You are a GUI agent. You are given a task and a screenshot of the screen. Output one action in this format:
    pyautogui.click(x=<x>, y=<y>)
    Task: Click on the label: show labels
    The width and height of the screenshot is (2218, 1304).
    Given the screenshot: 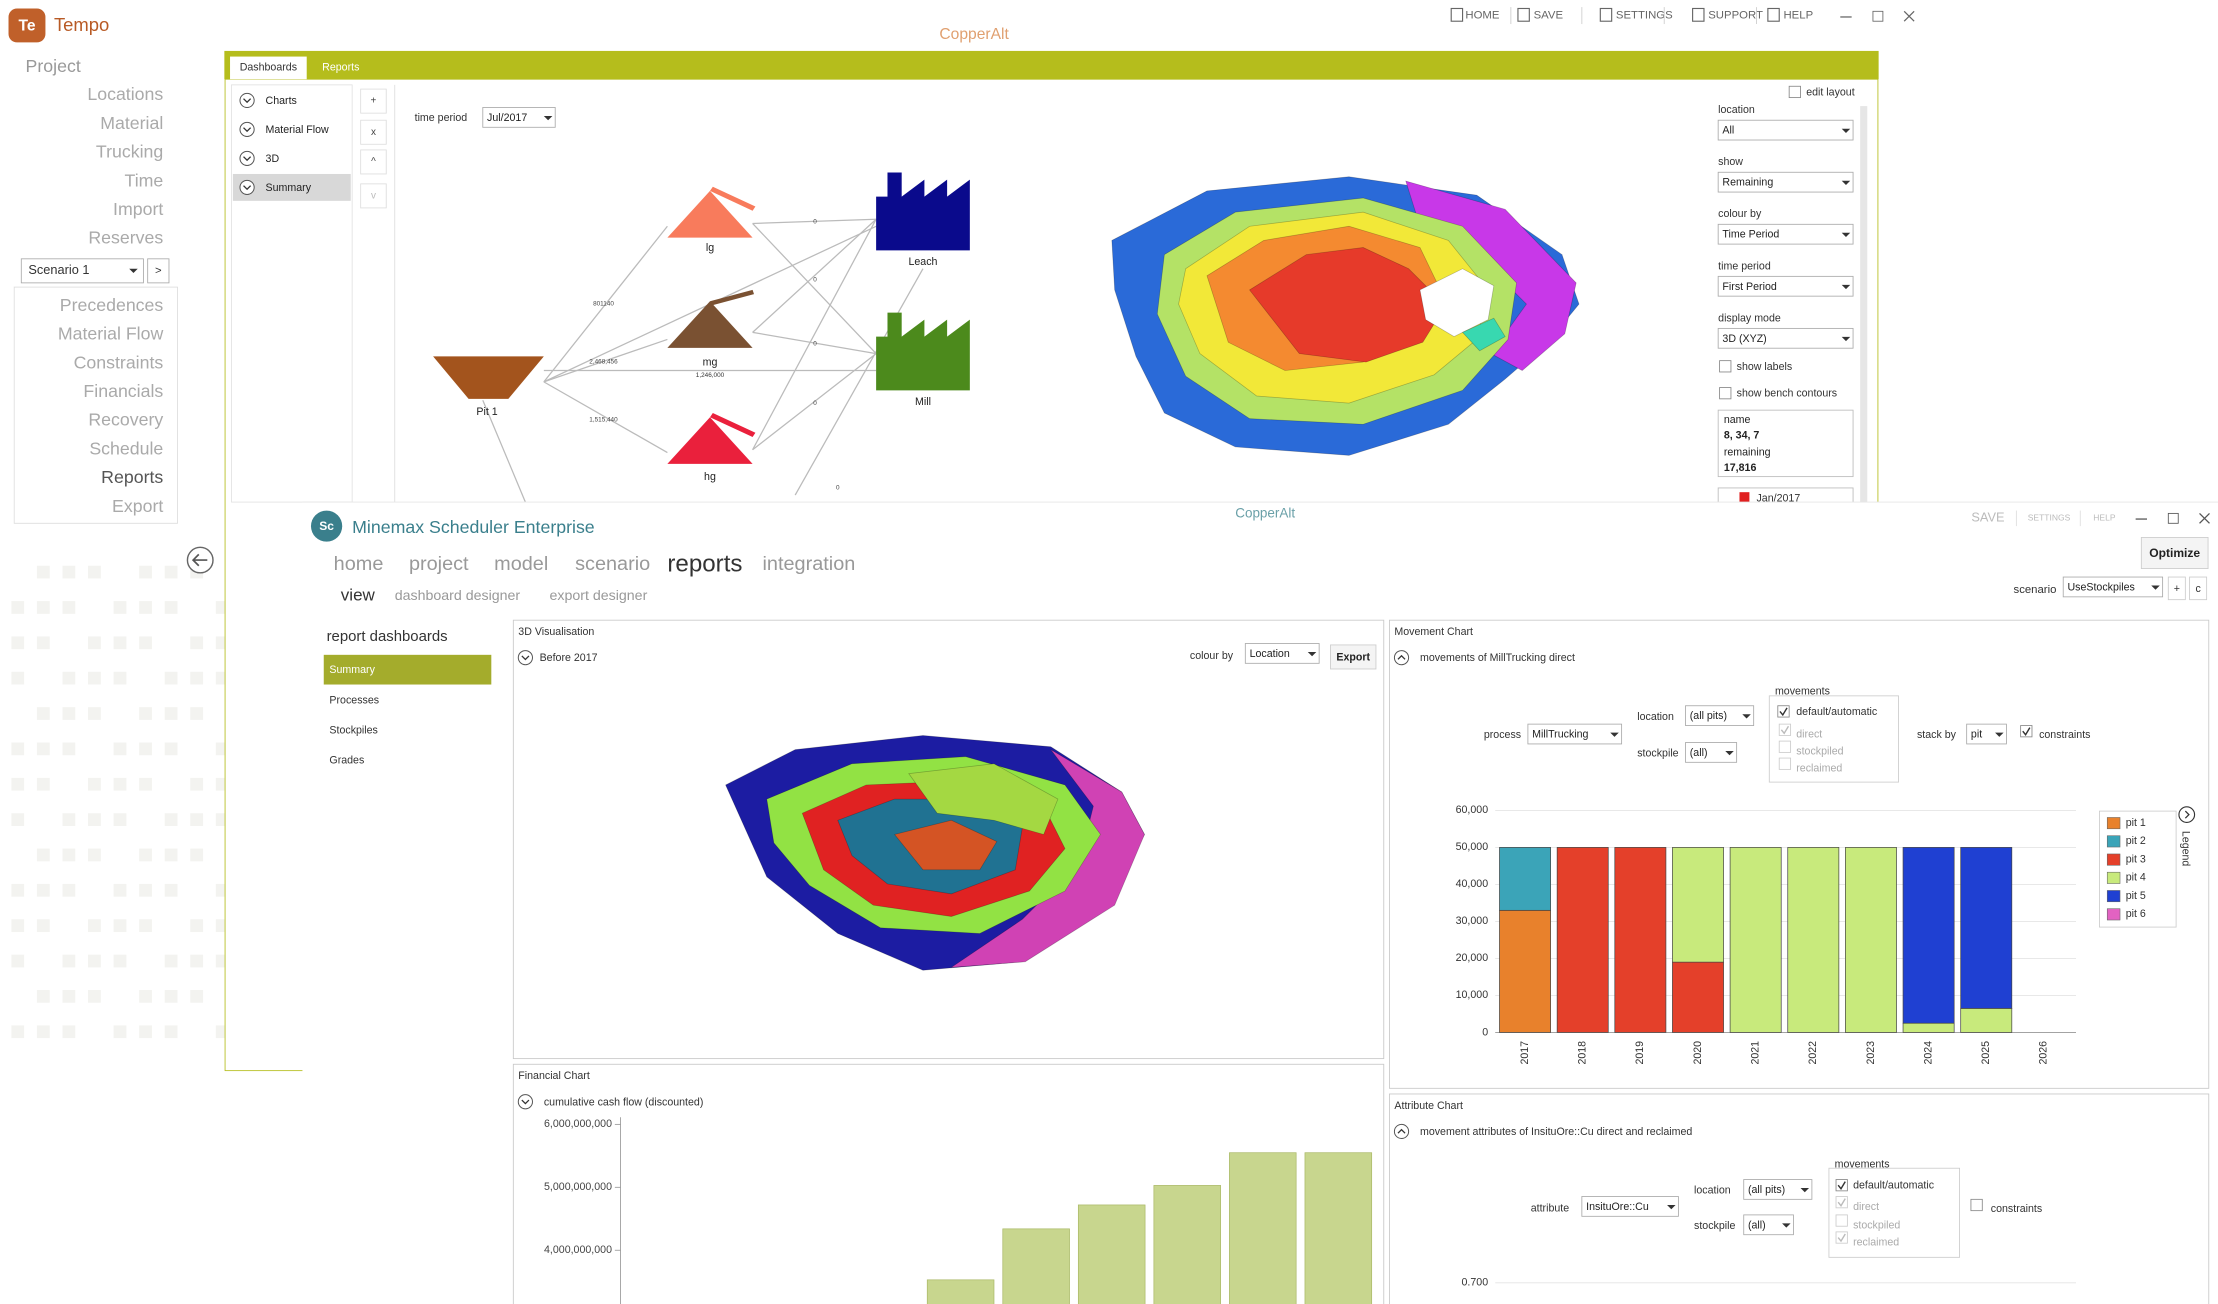 What is the action you would take?
    pyautogui.click(x=1765, y=367)
    